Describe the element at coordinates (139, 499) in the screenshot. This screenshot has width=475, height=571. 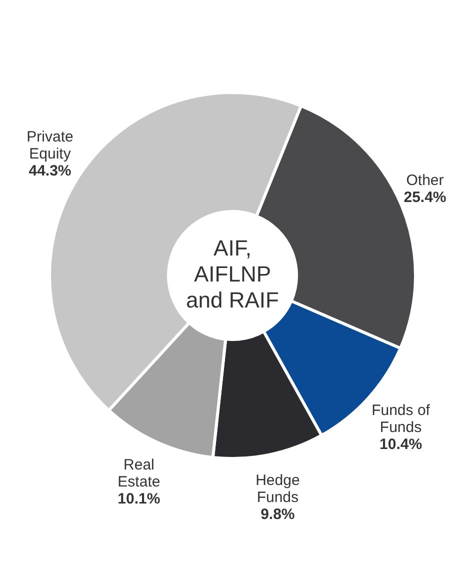
I see `data-label: 10.1%` at that location.